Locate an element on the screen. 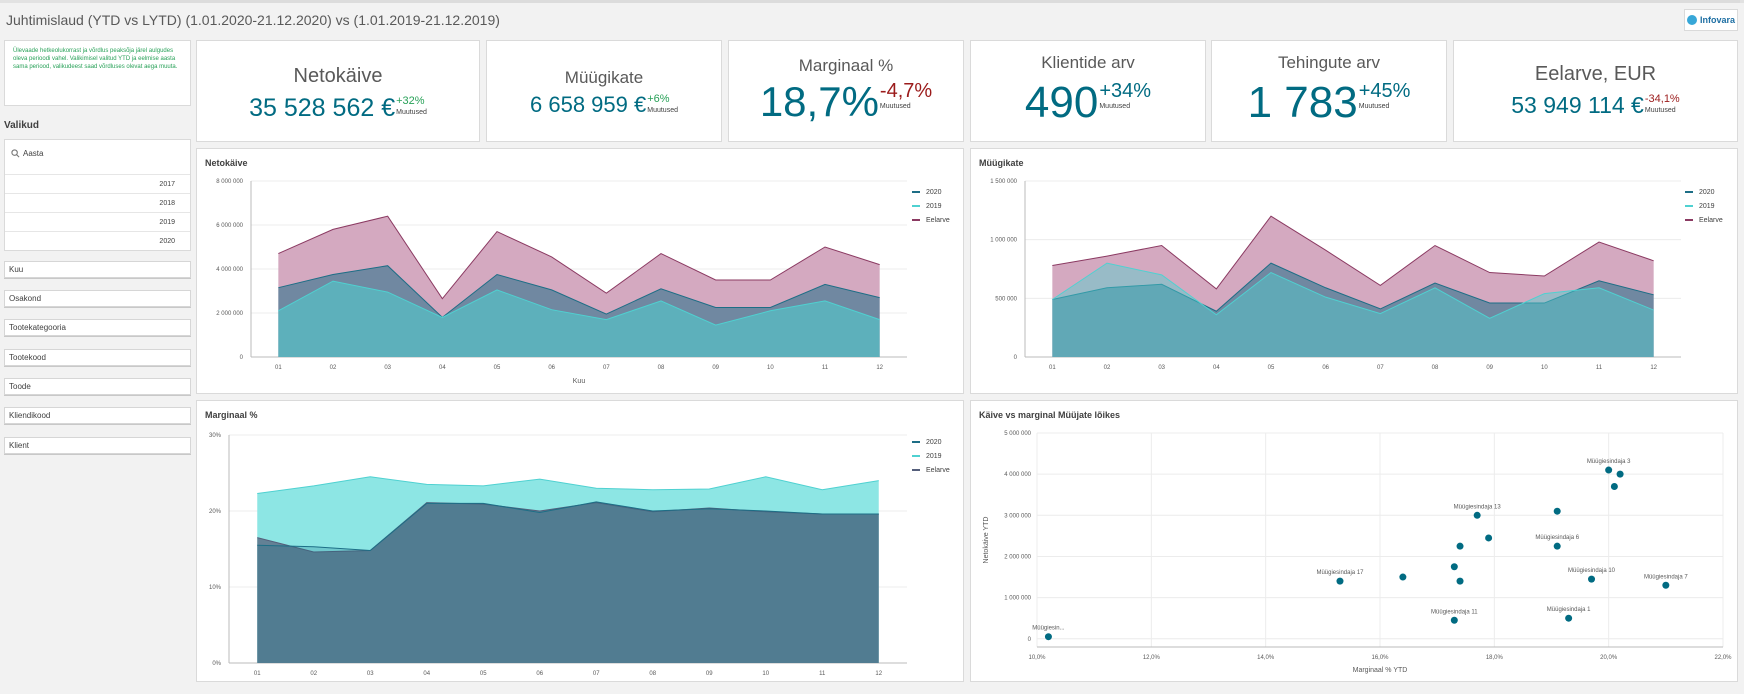 This screenshot has height=694, width=1744. x-tick-label: 16,0% is located at coordinates (1380, 658).